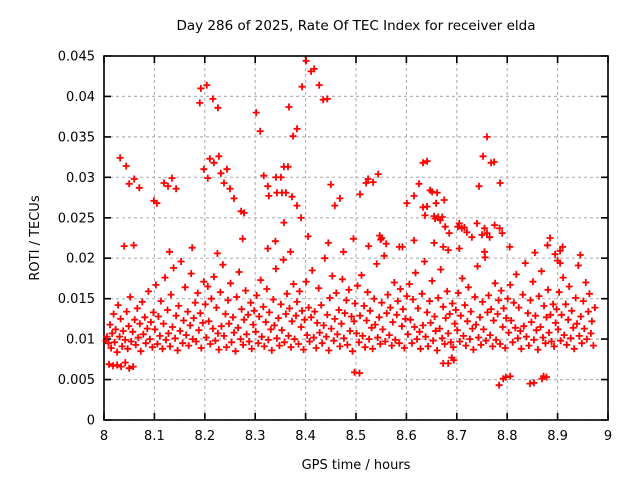 The width and height of the screenshot is (640, 480). Describe the element at coordinates (406, 436) in the screenshot. I see `x-tick-label: 8.6` at that location.